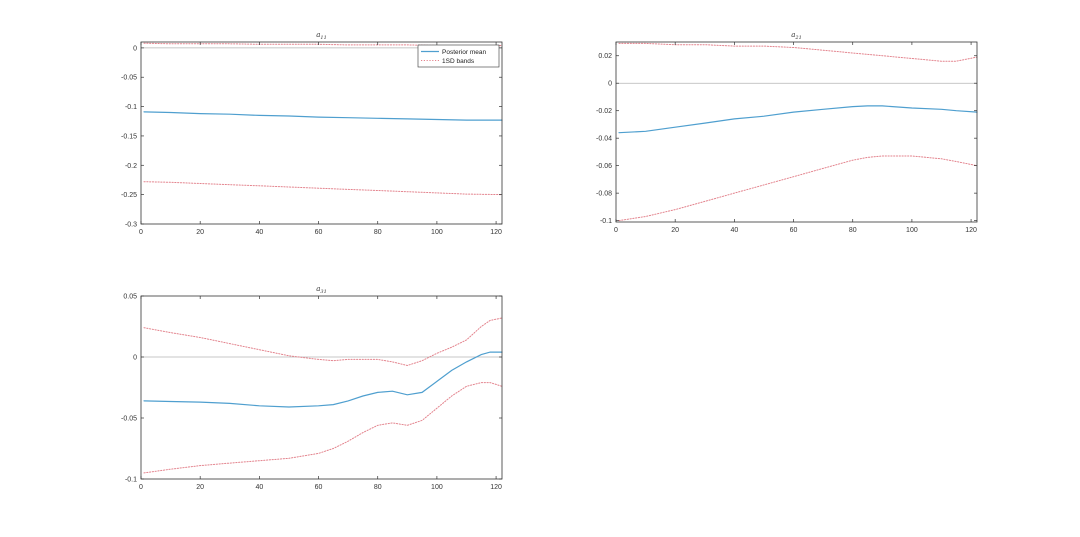 Image resolution: width=1080 pixels, height=537 pixels. I want to click on panel-3: 0 20 40 60 80 100 120 0.05 0 -0.05 -0.1 a31, so click(312, 388).